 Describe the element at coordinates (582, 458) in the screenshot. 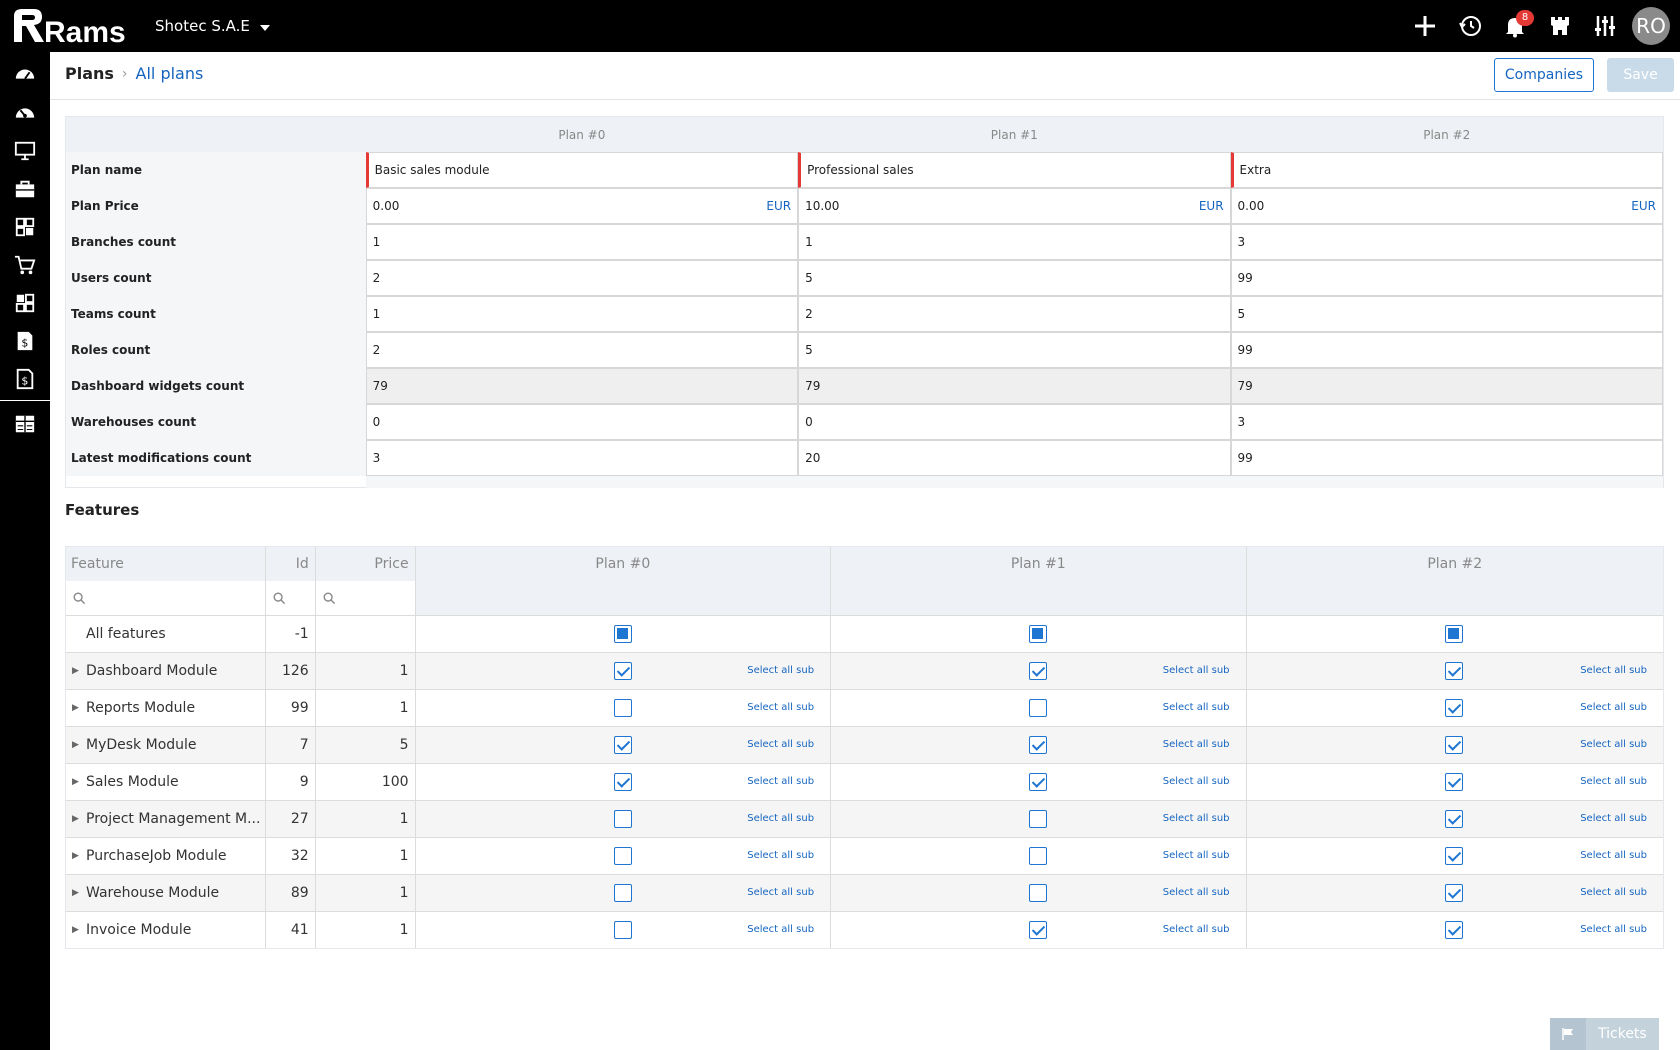

I see `latest-modifications-count-input: 3` at that location.